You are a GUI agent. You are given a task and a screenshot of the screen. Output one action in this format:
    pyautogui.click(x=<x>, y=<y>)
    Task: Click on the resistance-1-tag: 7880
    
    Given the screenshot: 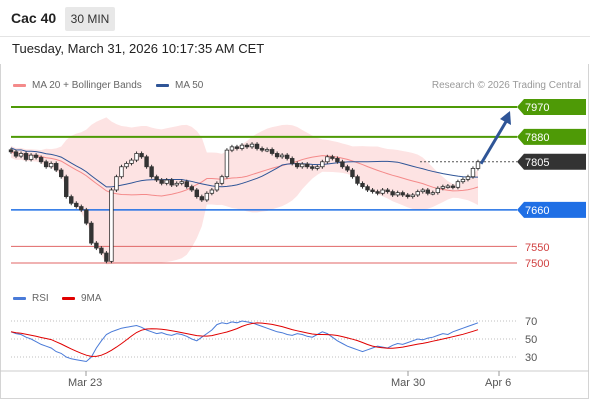 What is the action you would take?
    pyautogui.click(x=551, y=136)
    